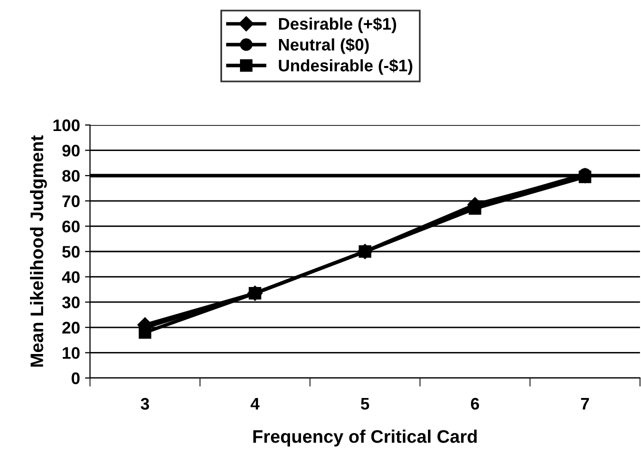 The height and width of the screenshot is (453, 641). Describe the element at coordinates (475, 404) in the screenshot. I see `x-tick-label: 6` at that location.